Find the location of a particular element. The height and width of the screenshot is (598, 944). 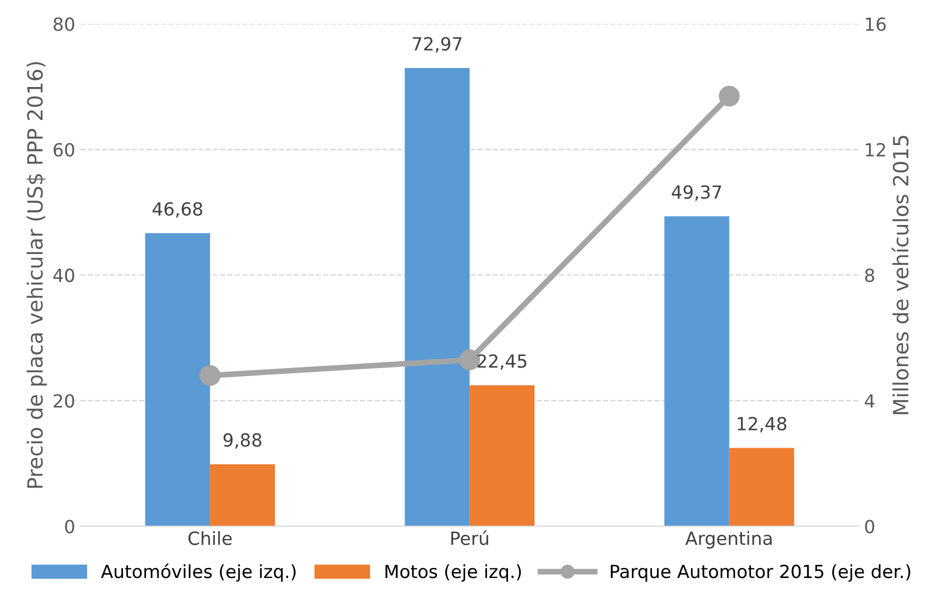

data-label: 49,37 is located at coordinates (697, 193).